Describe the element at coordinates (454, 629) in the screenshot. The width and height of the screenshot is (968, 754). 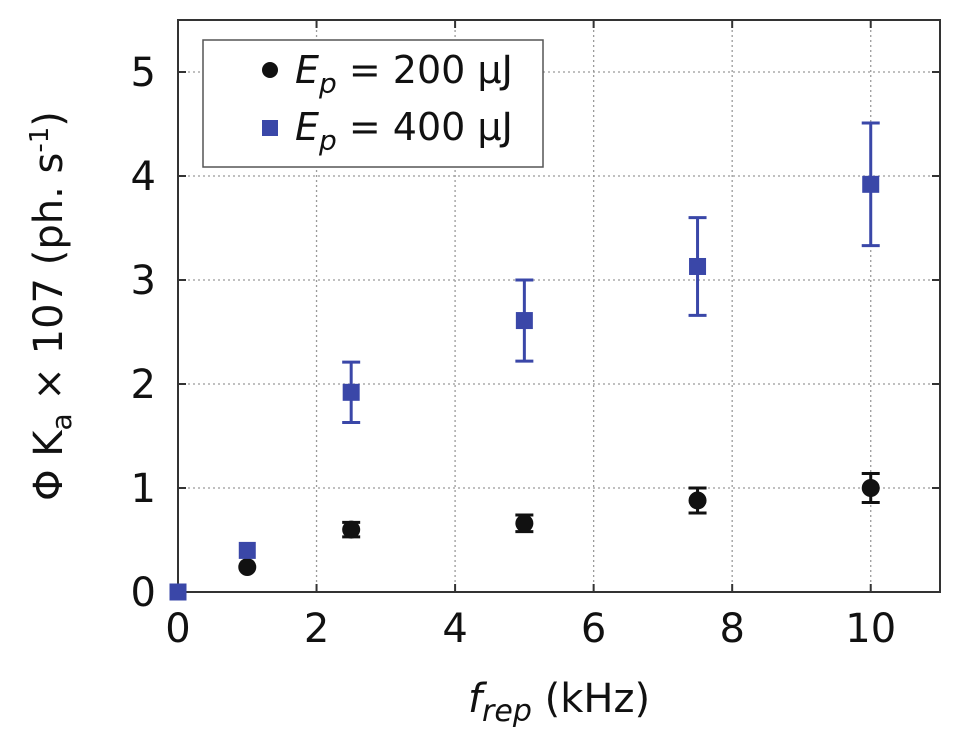
I see `x-tick-label: 4` at that location.